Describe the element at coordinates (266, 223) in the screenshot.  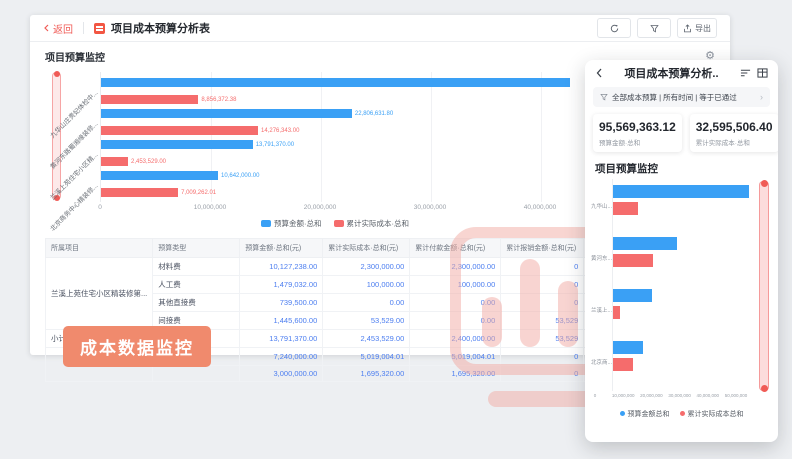
I see `legend-swatch-blue` at that location.